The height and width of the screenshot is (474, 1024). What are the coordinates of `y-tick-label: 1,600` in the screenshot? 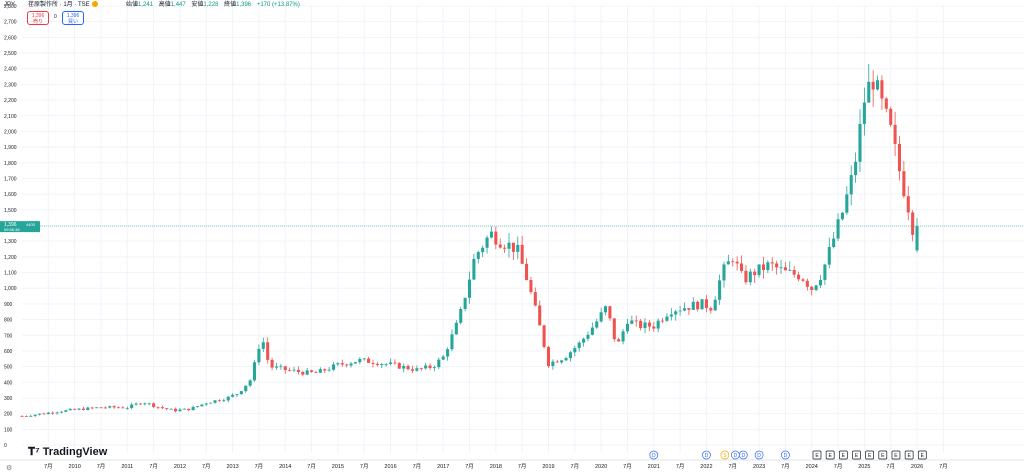 It's located at (10, 195).